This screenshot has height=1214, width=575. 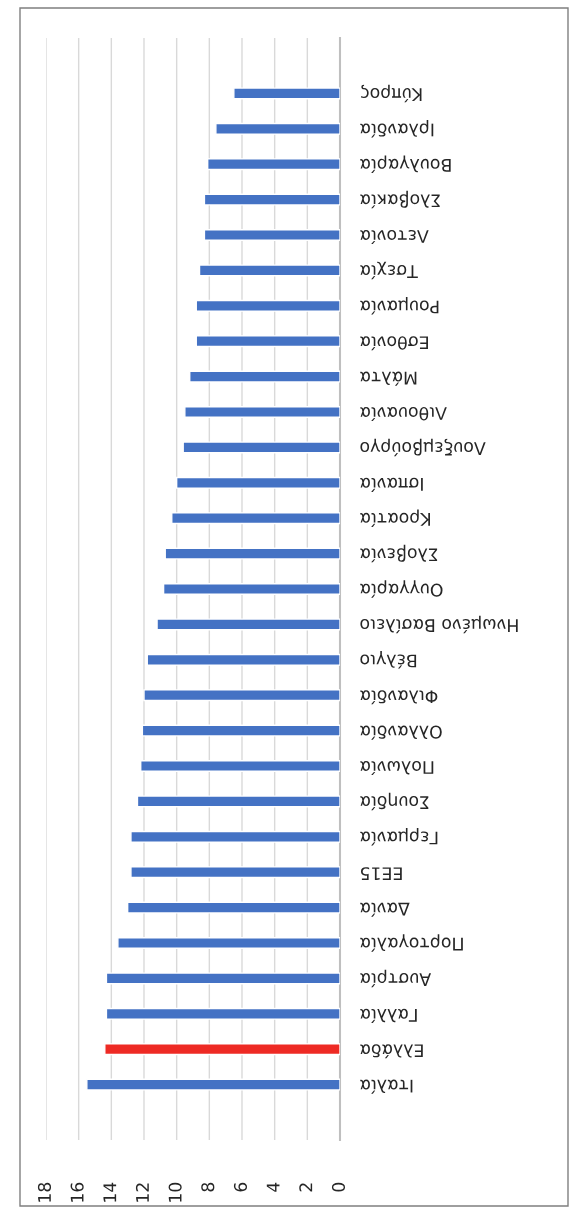 I want to click on y-tick-label: Δανία, so click(x=385, y=909).